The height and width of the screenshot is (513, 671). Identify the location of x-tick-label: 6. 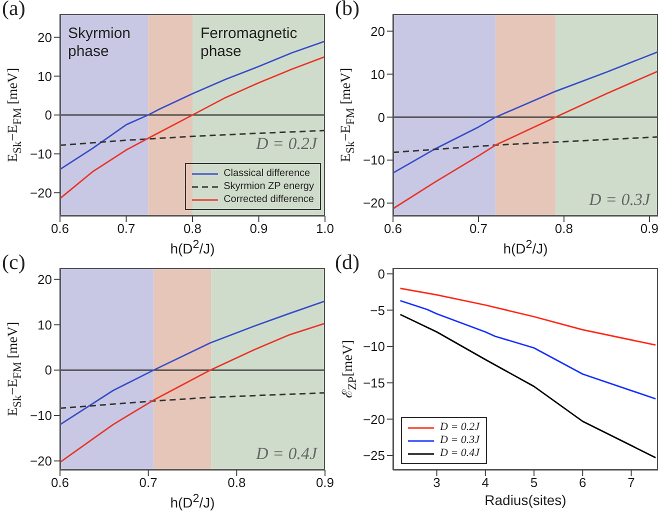
(582, 482).